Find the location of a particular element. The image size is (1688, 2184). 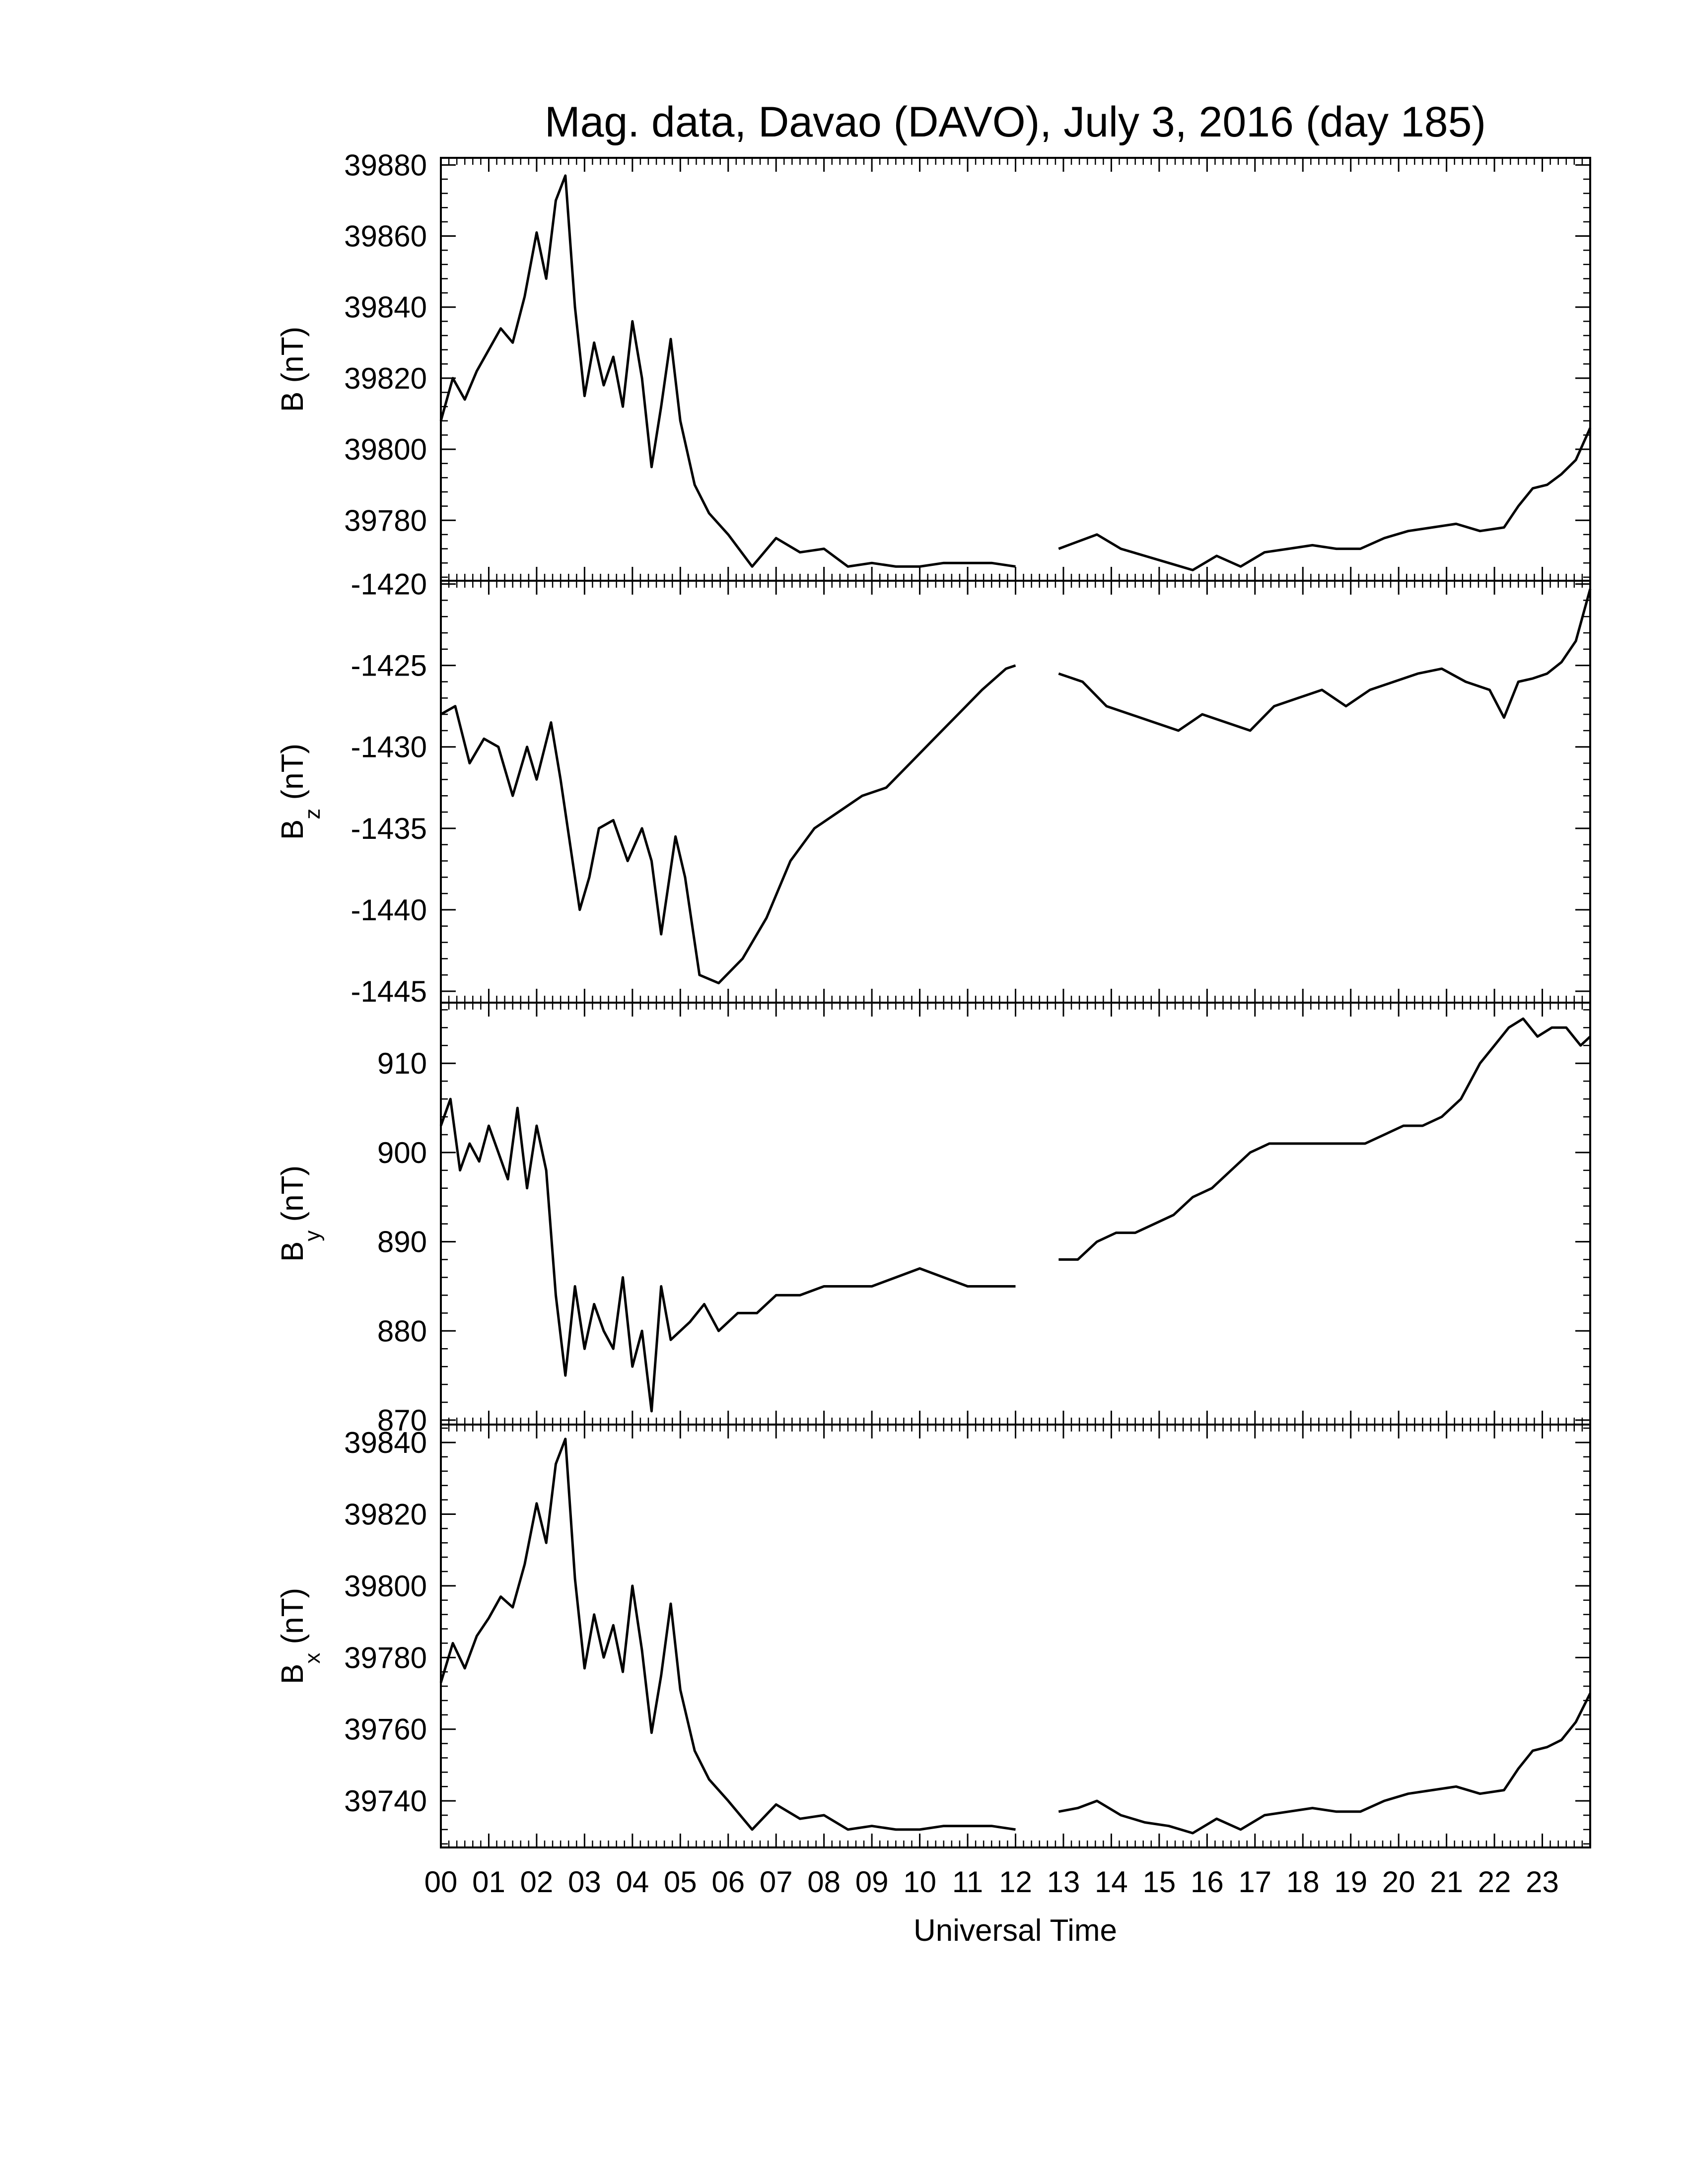

x-tick-label: 17 is located at coordinates (1254, 1882).